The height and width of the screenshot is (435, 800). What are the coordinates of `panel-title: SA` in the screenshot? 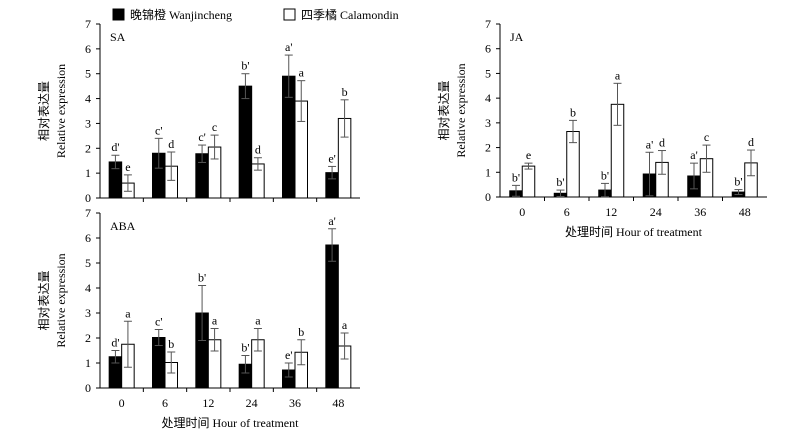 It's located at (118, 37).